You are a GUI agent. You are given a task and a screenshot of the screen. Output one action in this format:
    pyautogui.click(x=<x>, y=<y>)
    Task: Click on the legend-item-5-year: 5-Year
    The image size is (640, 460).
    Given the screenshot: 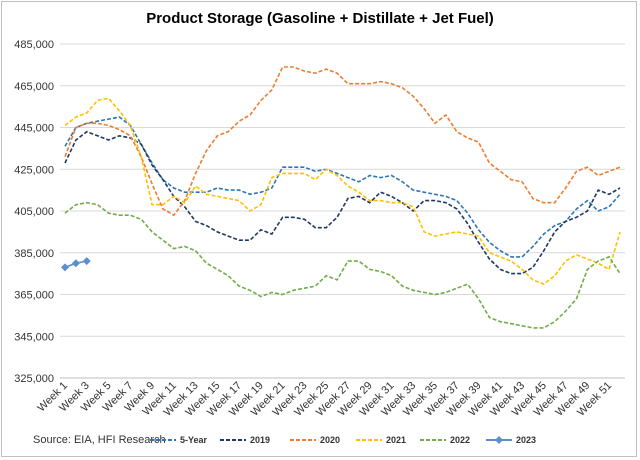 What is the action you would take?
    pyautogui.click(x=178, y=440)
    